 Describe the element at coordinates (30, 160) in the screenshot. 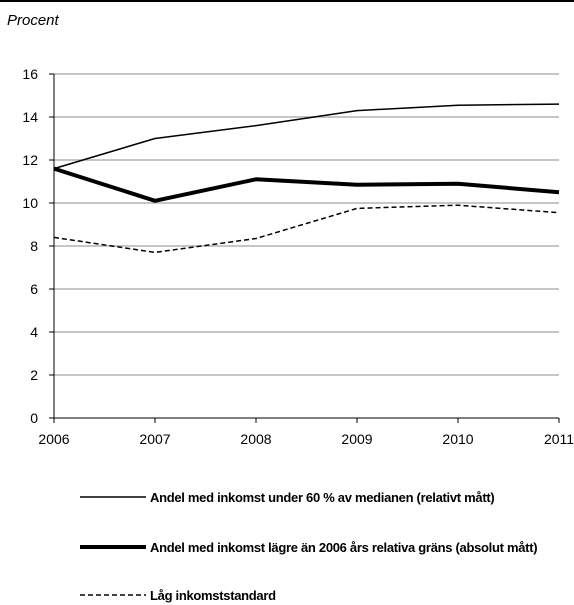

I see `y-tick-label: 12` at that location.